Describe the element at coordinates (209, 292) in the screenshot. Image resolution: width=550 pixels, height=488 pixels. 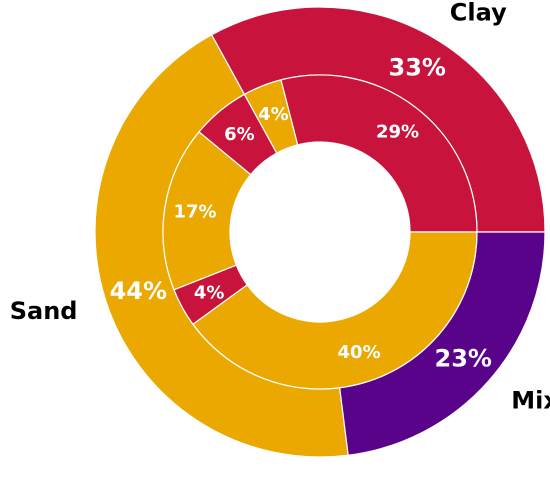
I see `inner-slice-label-4: 4%` at that location.